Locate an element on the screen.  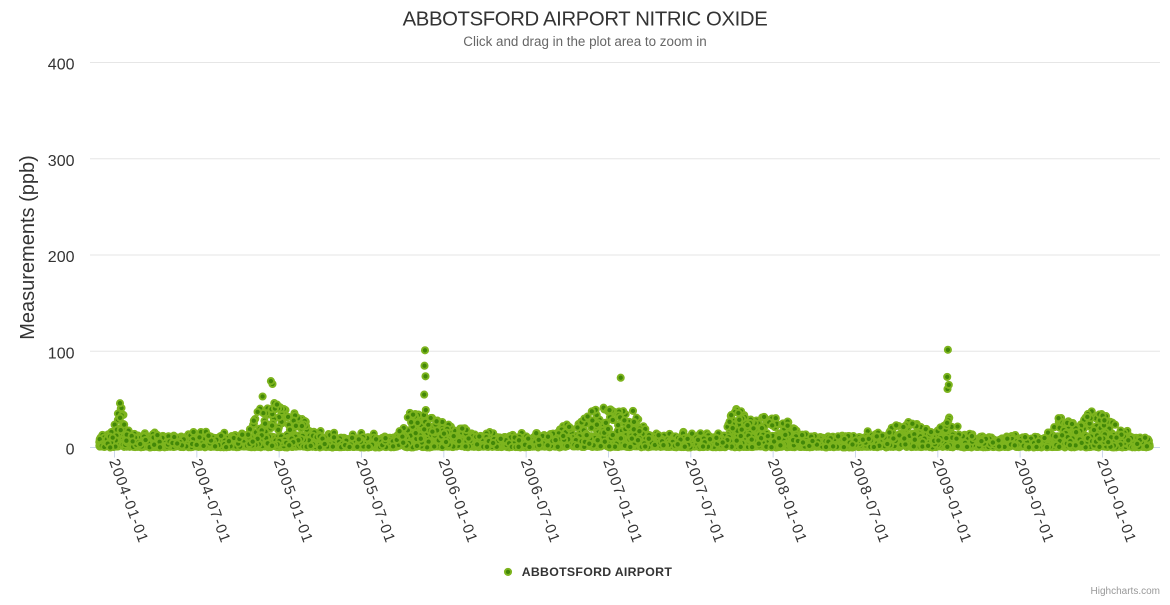
svg-text: Highcharts.com is located at coordinates (1125, 591).